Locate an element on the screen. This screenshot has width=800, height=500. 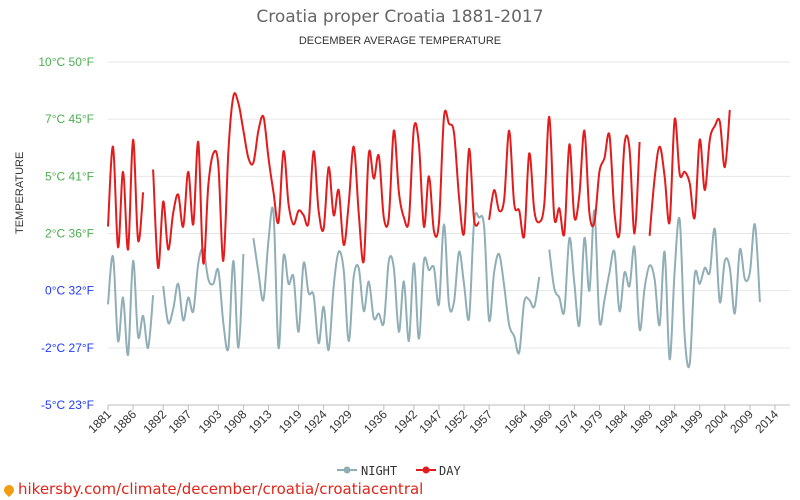
legend-night: NIGHT is located at coordinates (367, 471).